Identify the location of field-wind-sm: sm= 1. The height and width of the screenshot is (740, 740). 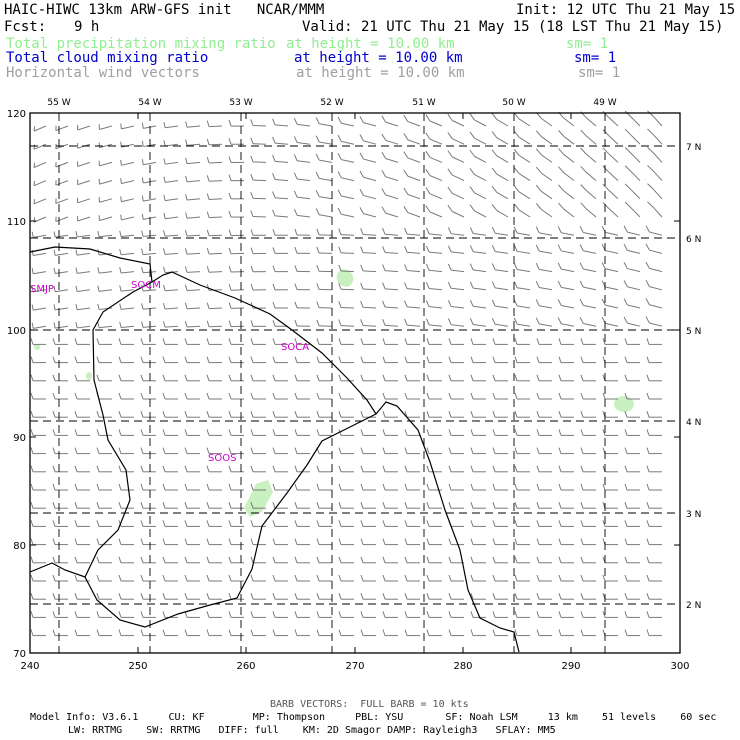
(599, 73).